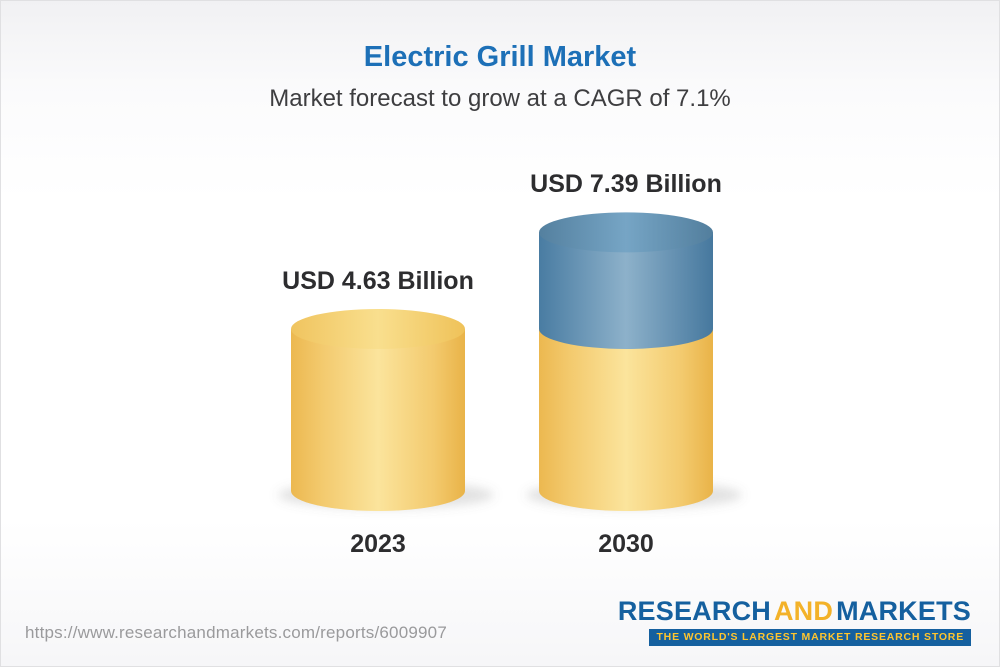  I want to click on logo-wordmark: RESEARCH AND MARKETS, so click(794, 611).